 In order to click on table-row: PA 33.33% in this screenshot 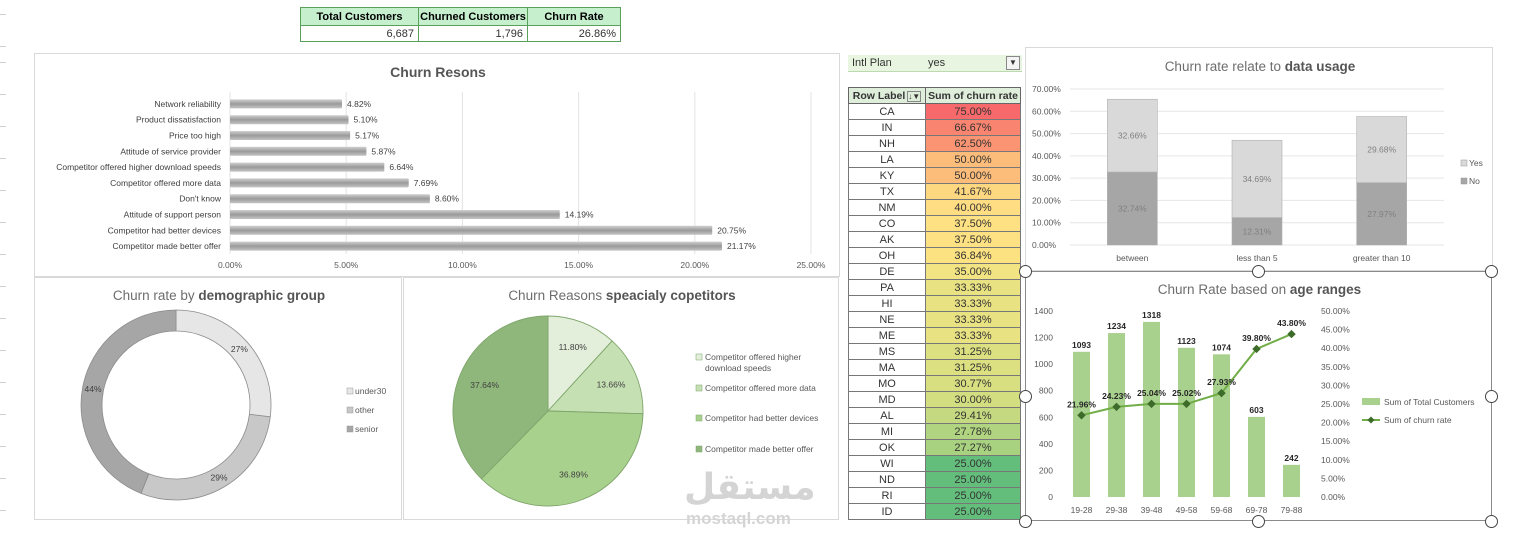, I will do `click(934, 287)`.